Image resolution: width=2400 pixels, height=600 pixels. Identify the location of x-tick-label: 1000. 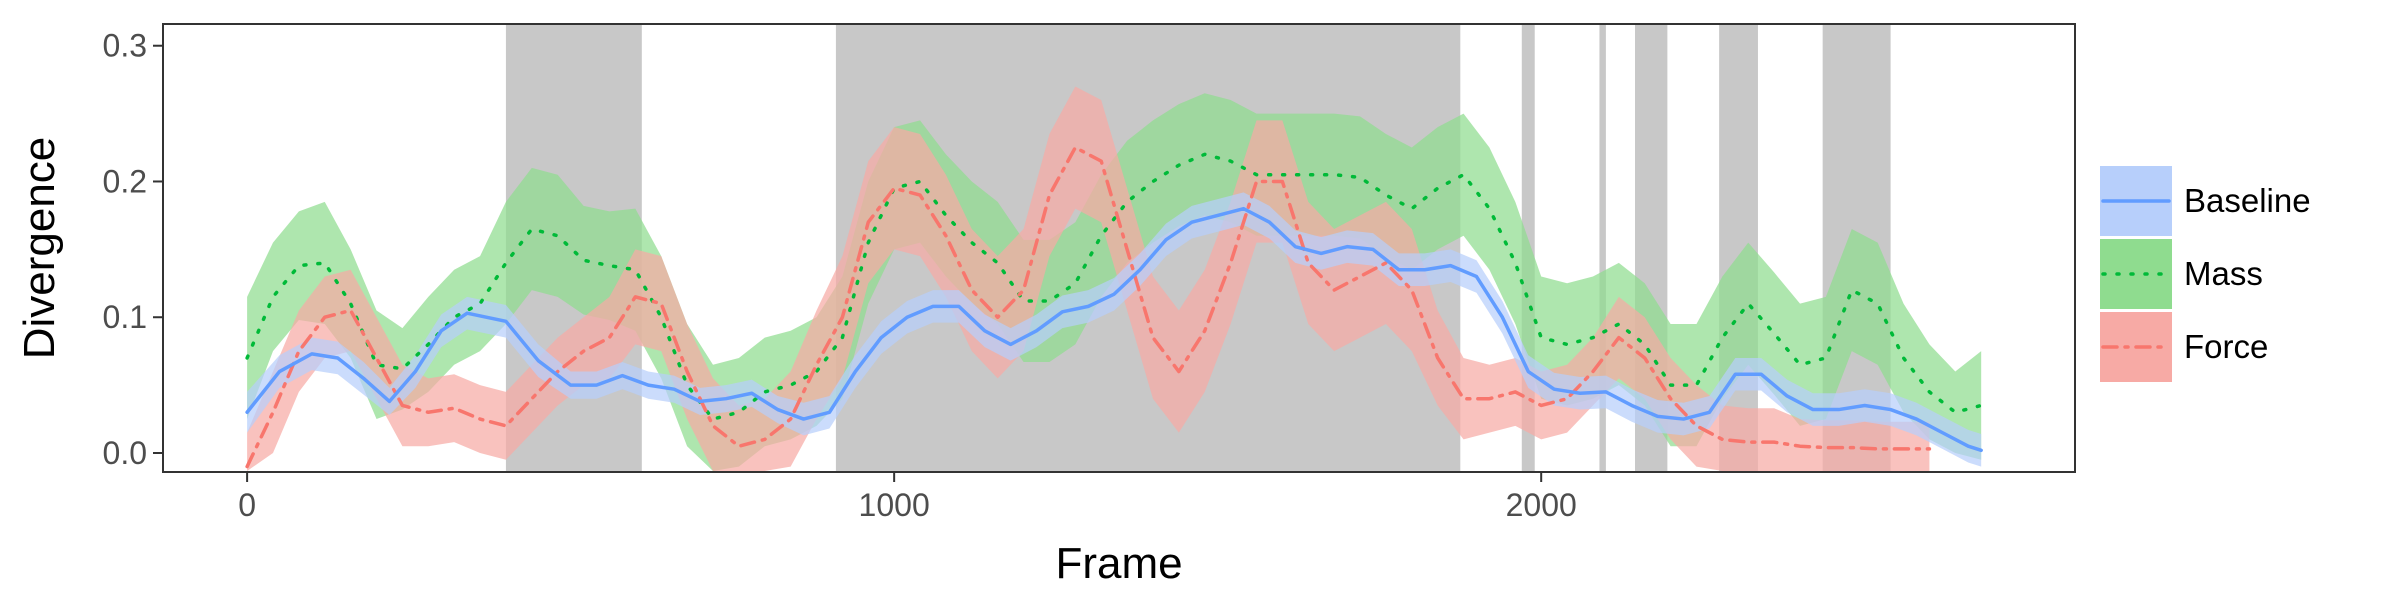
(894, 505).